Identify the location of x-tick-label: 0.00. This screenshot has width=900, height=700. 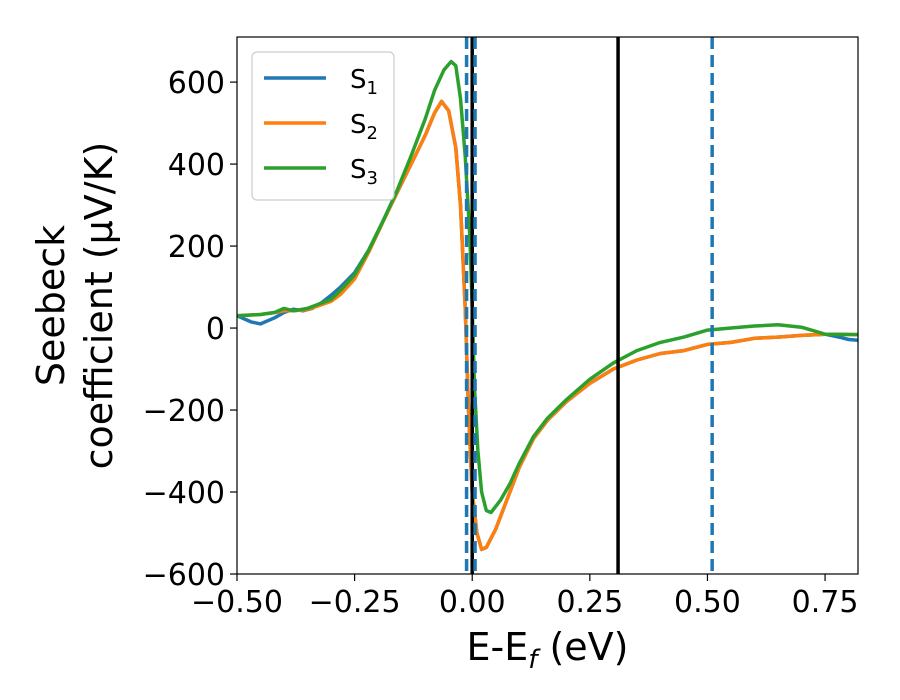
(472, 602).